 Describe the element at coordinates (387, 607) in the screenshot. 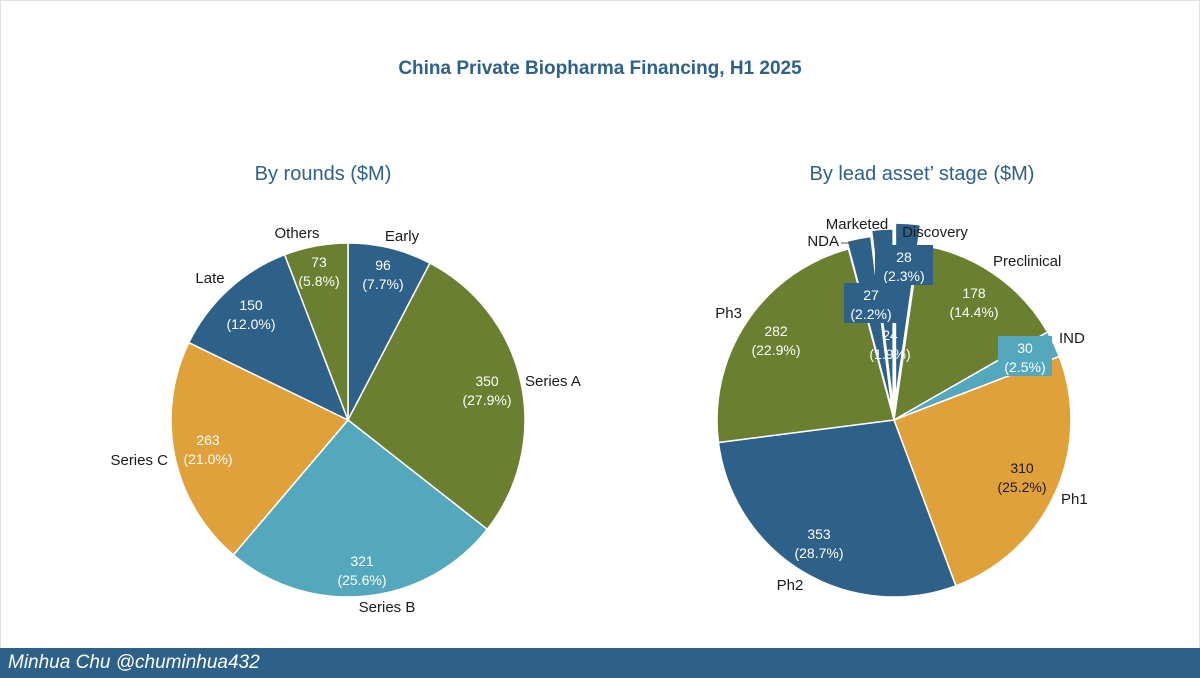

I see `category-label-series-b: Series B` at that location.